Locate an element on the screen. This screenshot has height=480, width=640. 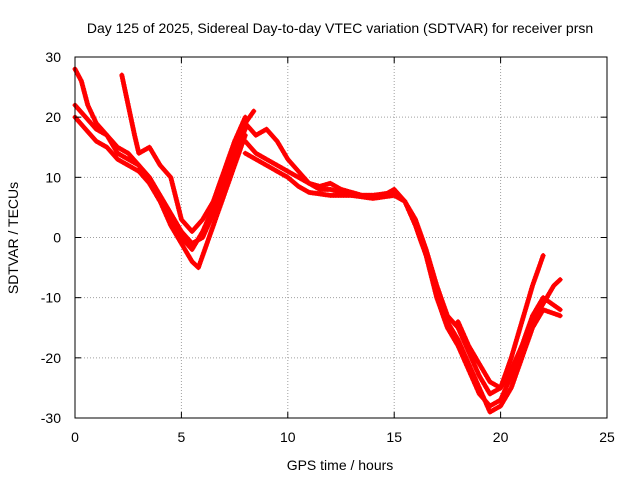
y-tick-label: 10 is located at coordinates (53, 177).